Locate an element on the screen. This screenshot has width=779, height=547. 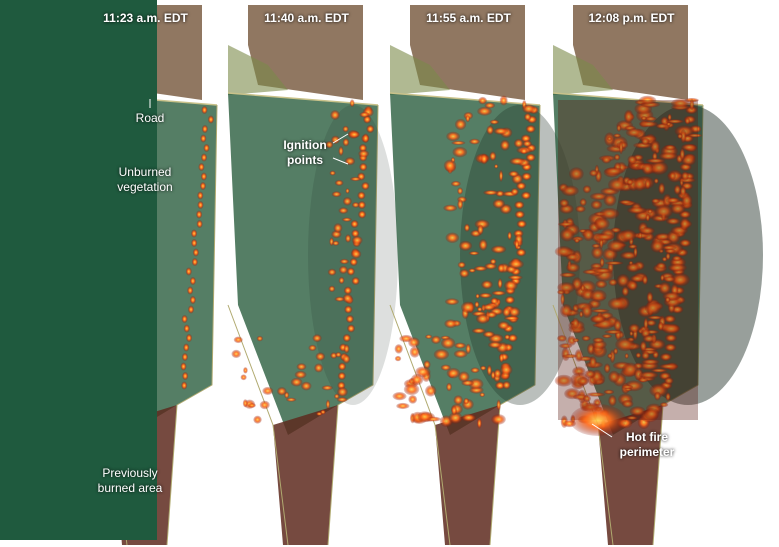
time-label: 11:40 a.m. EDT is located at coordinates (306, 18).